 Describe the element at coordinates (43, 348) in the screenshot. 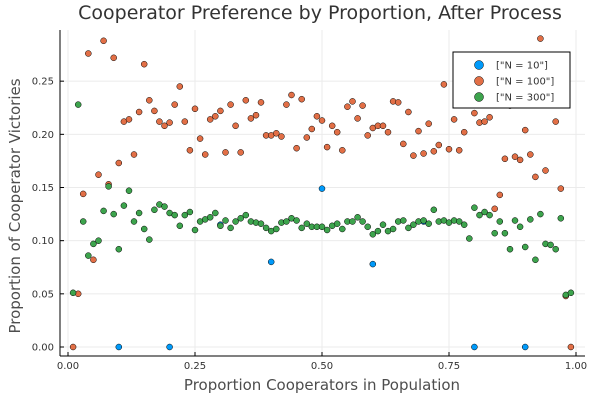

I see `y-tick-label: 0.00` at that location.